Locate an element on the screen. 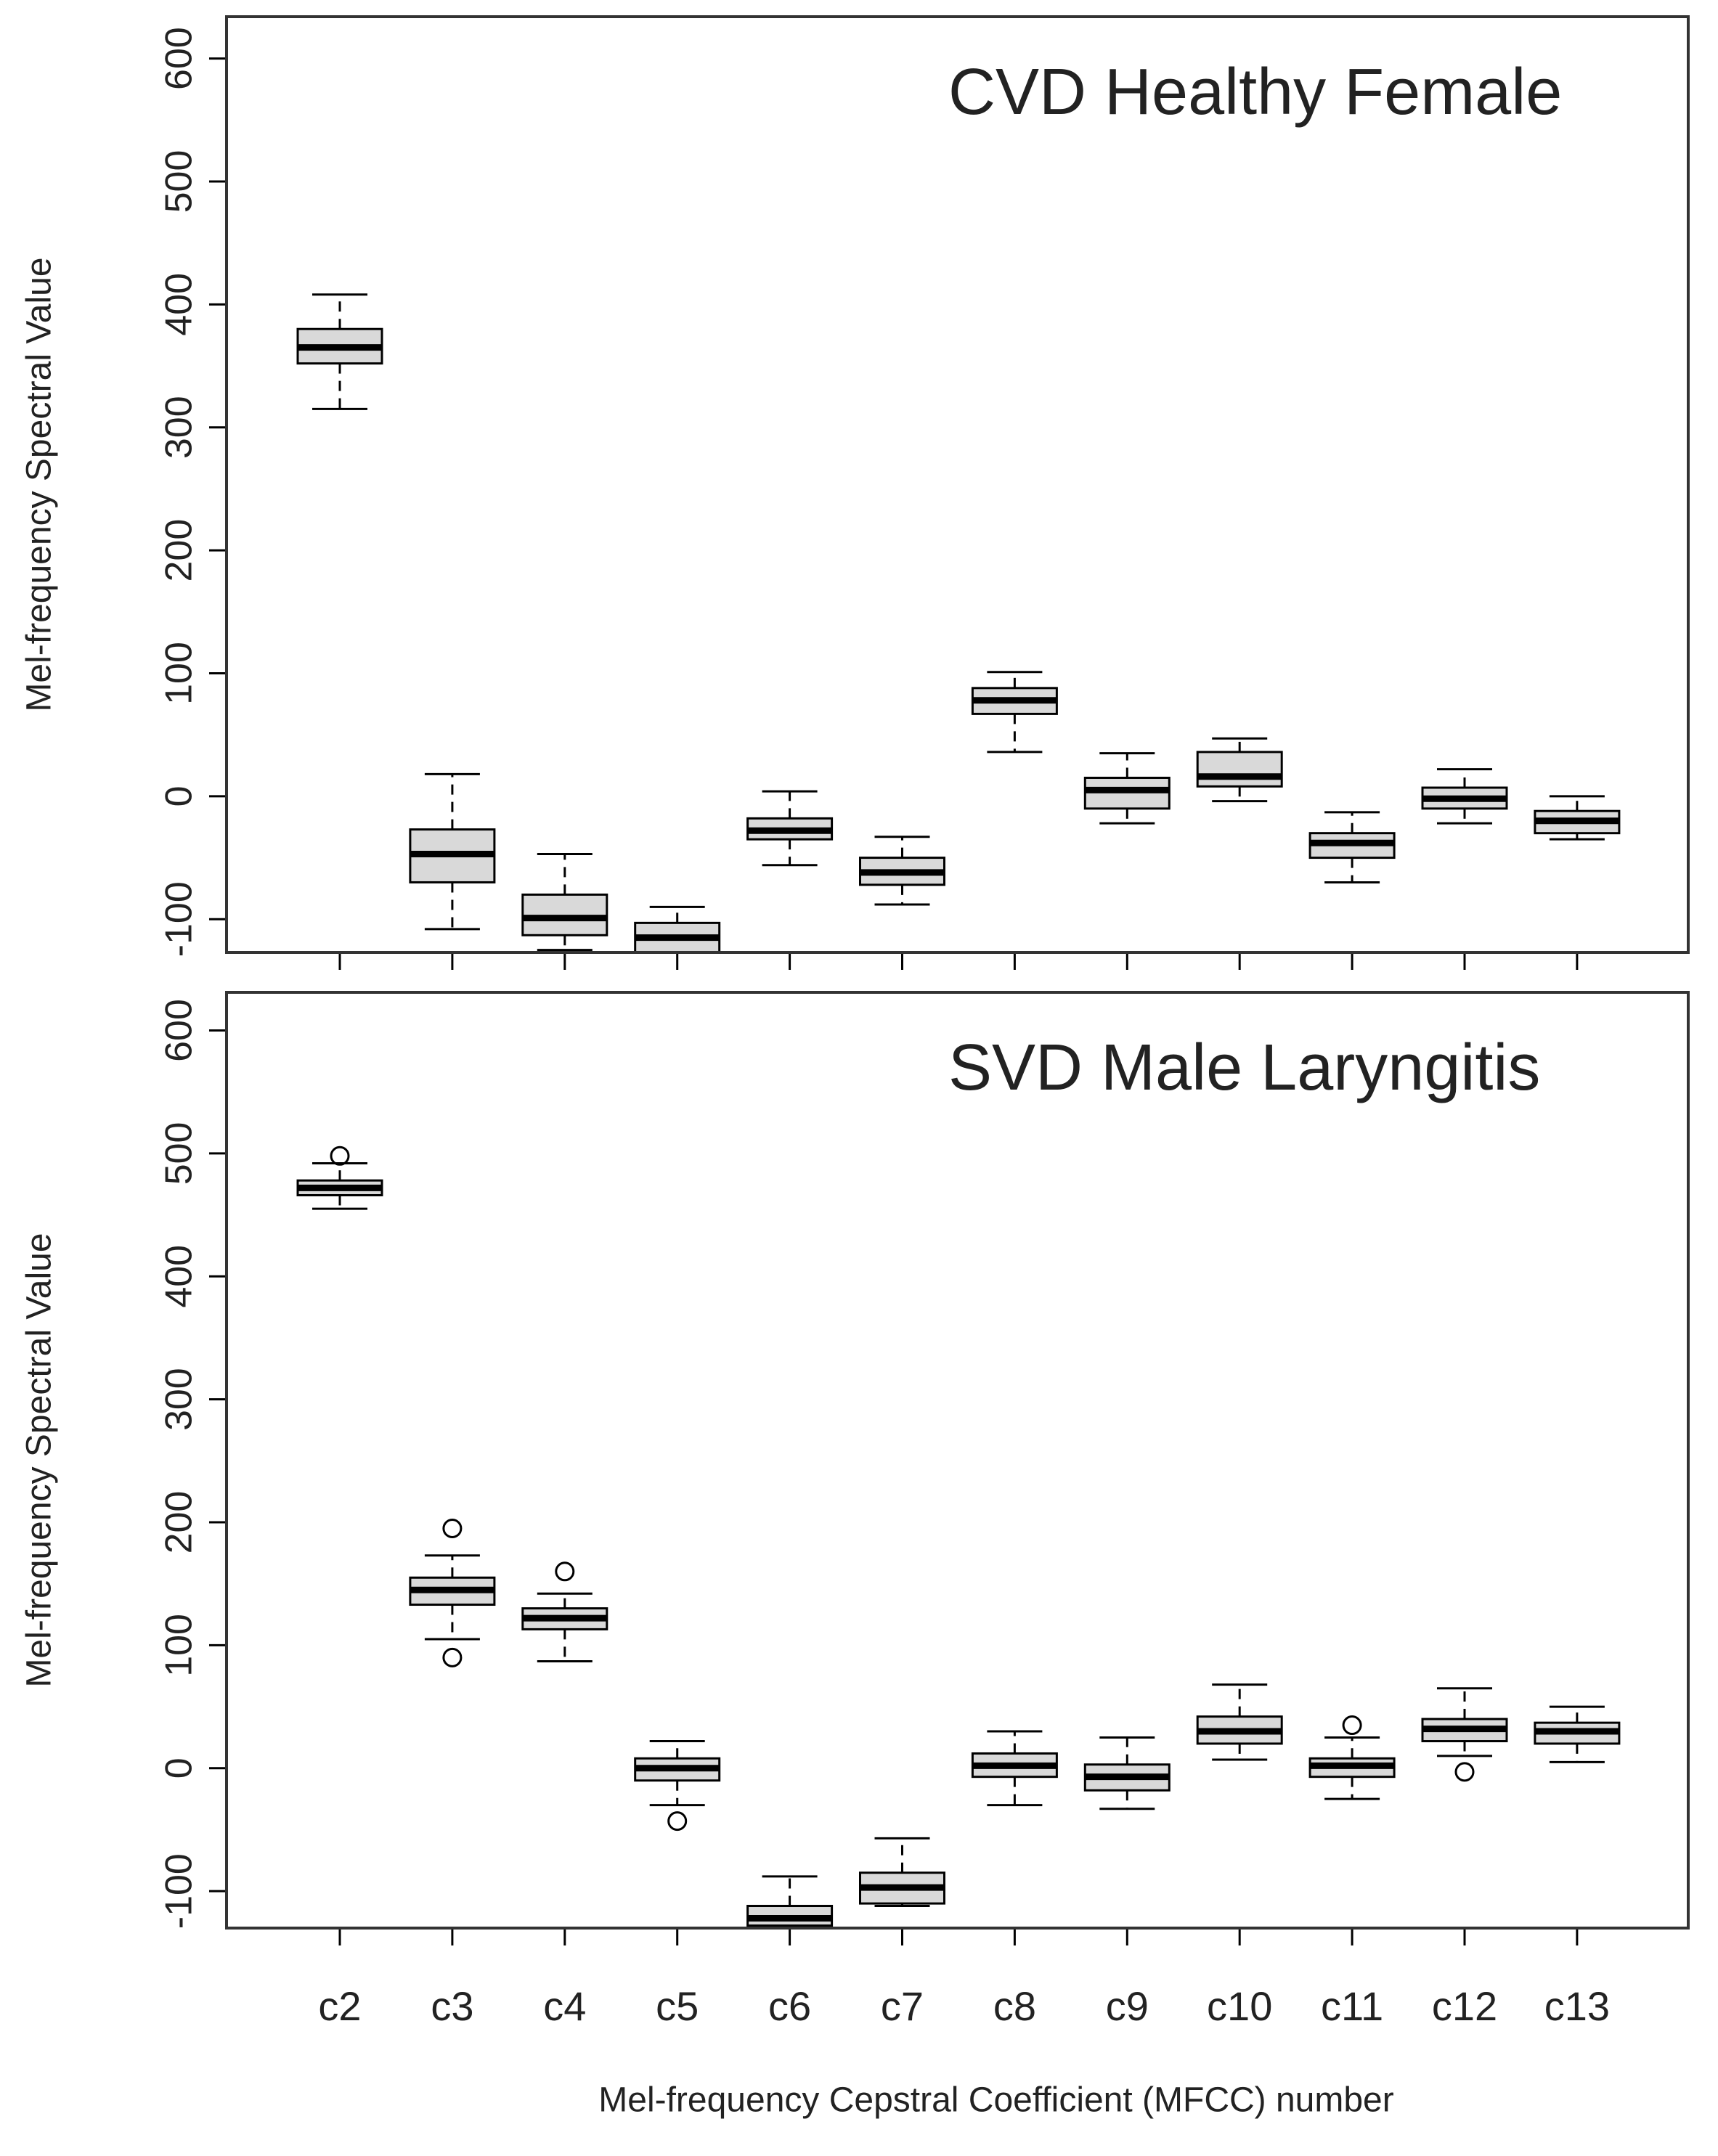 This screenshot has width=1718, height=2156. x-tick-label: c10 is located at coordinates (1239, 2006).